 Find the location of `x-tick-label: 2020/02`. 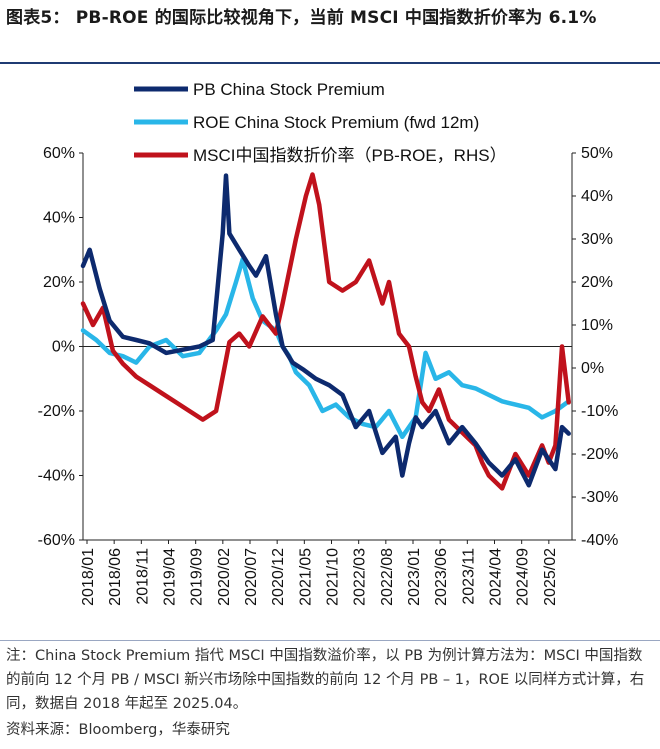

x-tick-label: 2020/02 is located at coordinates (224, 577).